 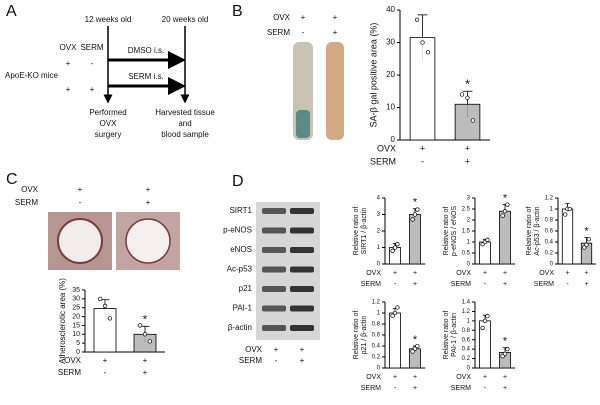 What do you see at coordinates (335, 91) in the screenshot?
I see `aorta-image` at bounding box center [335, 91].